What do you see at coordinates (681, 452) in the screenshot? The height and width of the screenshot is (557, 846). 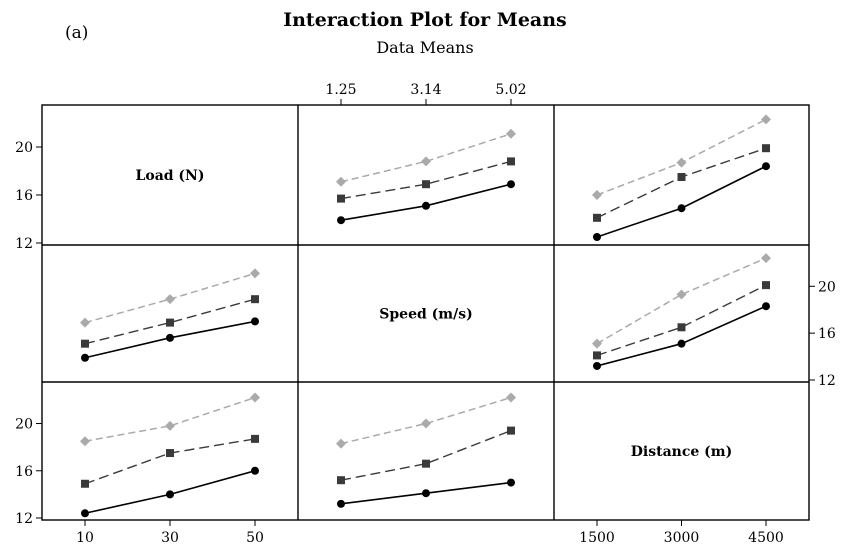 I see `factor-label: Distance (m)` at bounding box center [681, 452].